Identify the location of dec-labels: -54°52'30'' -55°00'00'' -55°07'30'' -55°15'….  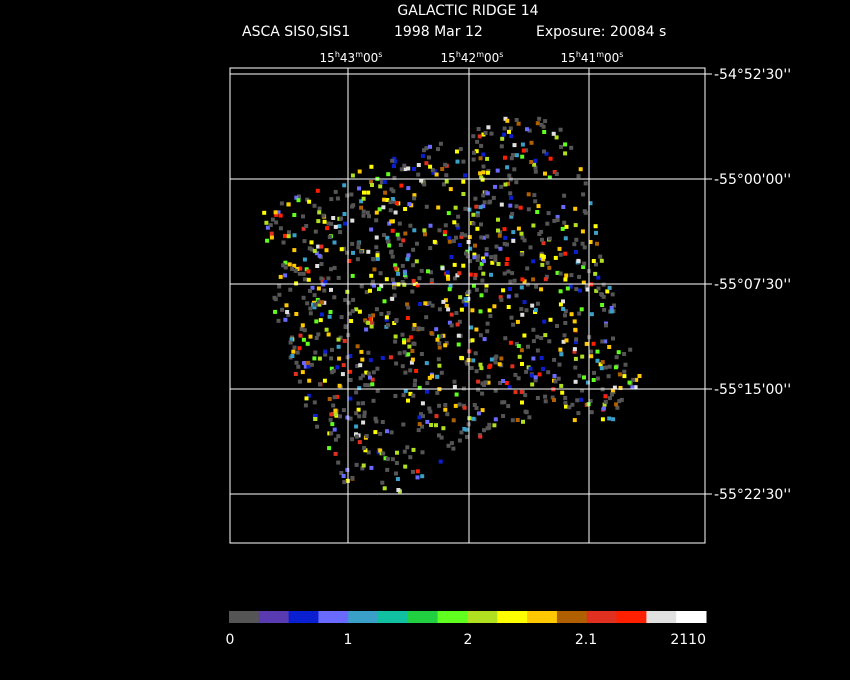
(752, 285).